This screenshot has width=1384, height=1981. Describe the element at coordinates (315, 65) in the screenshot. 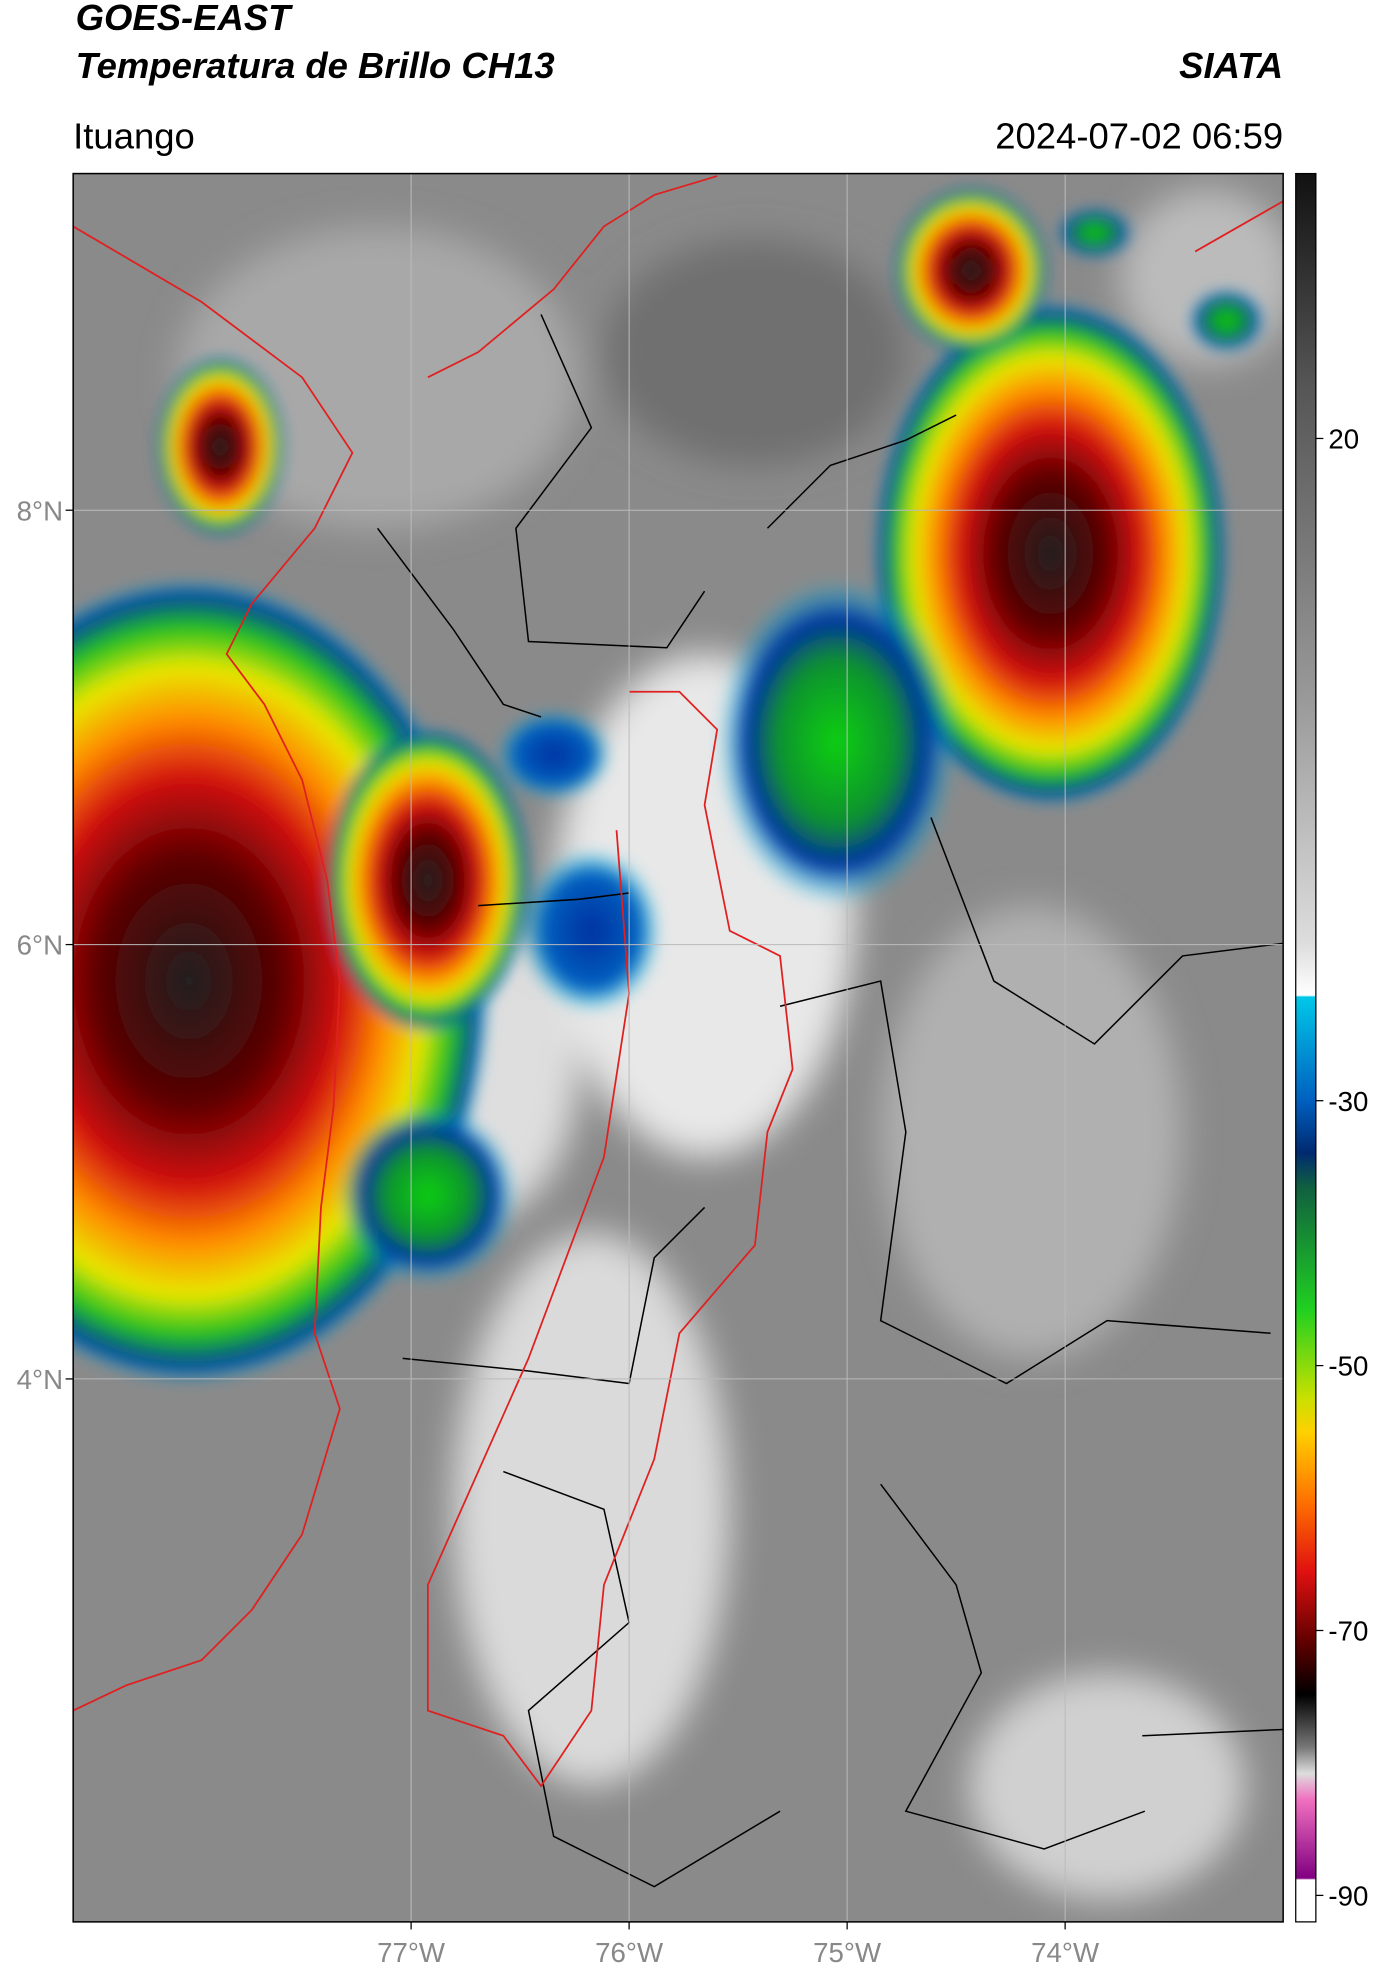

I see `subtitle: Temperatura de Brillo CH13` at that location.